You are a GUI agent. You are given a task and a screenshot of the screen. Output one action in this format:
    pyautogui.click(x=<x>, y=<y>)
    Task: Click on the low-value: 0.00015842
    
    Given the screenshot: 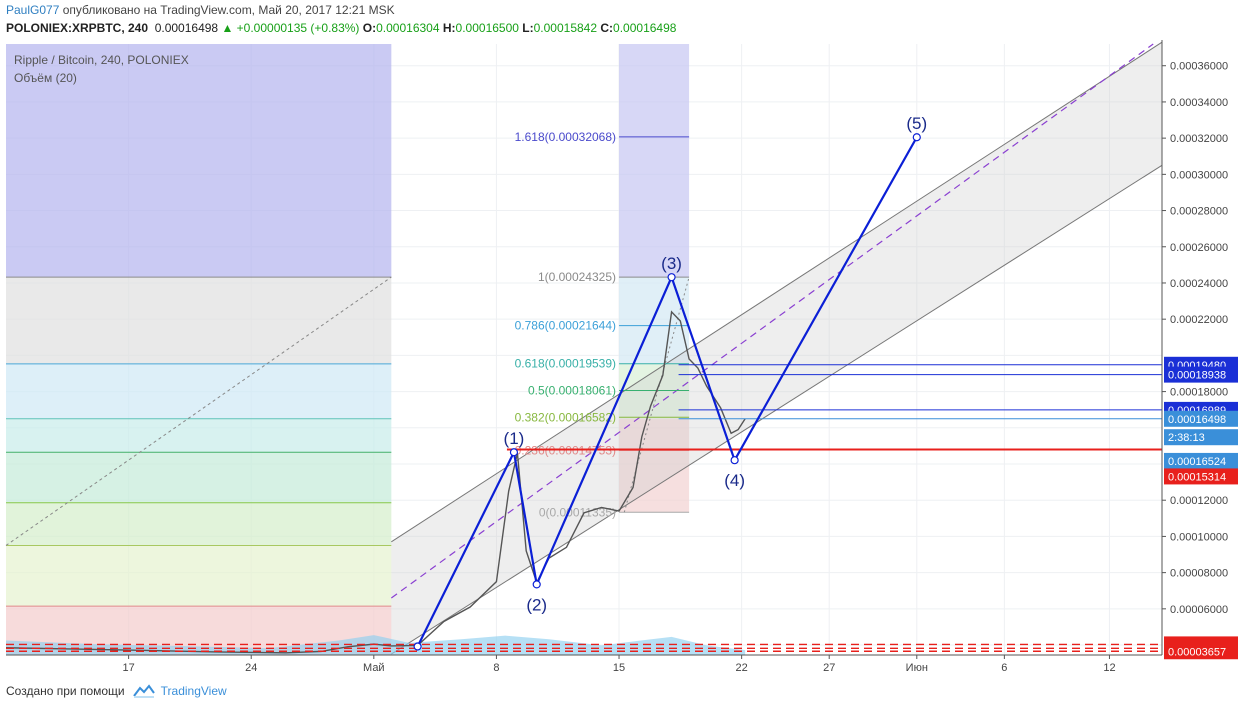 What is the action you would take?
    pyautogui.click(x=565, y=28)
    